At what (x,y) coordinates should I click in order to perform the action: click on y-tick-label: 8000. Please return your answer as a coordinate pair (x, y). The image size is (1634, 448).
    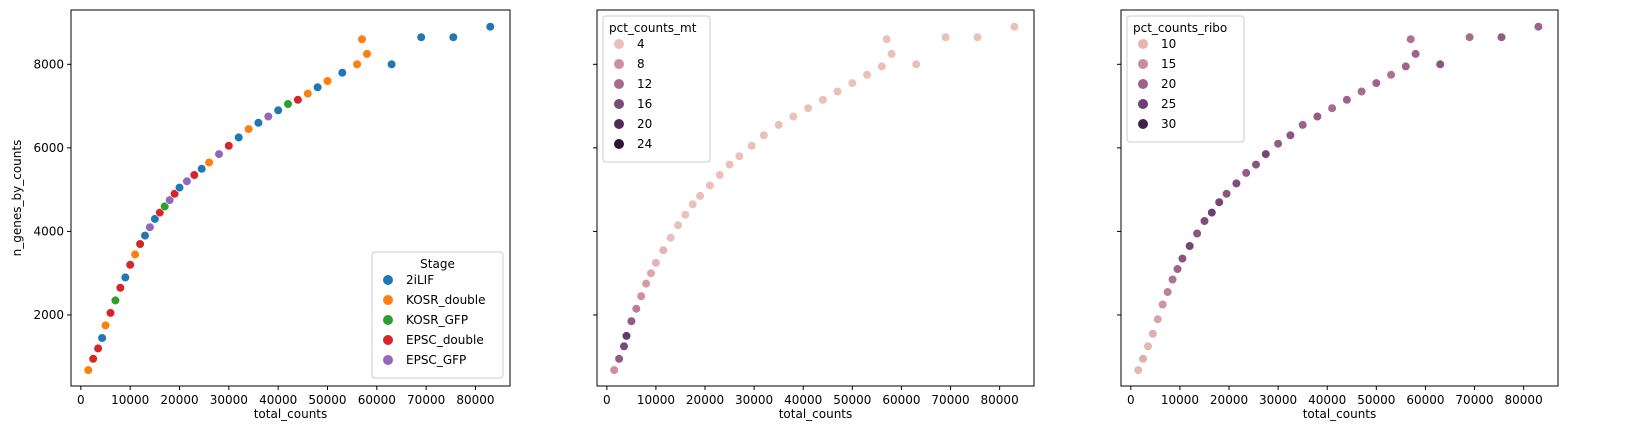
    Looking at the image, I should click on (48, 64).